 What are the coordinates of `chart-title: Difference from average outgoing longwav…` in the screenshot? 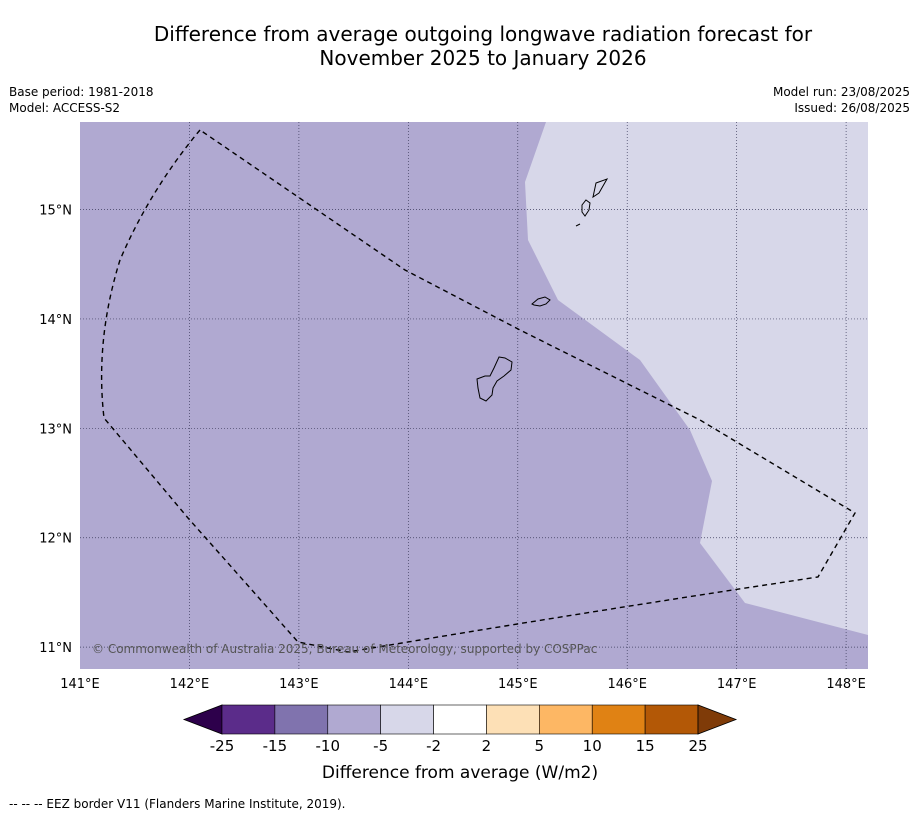 It's located at (459, 46).